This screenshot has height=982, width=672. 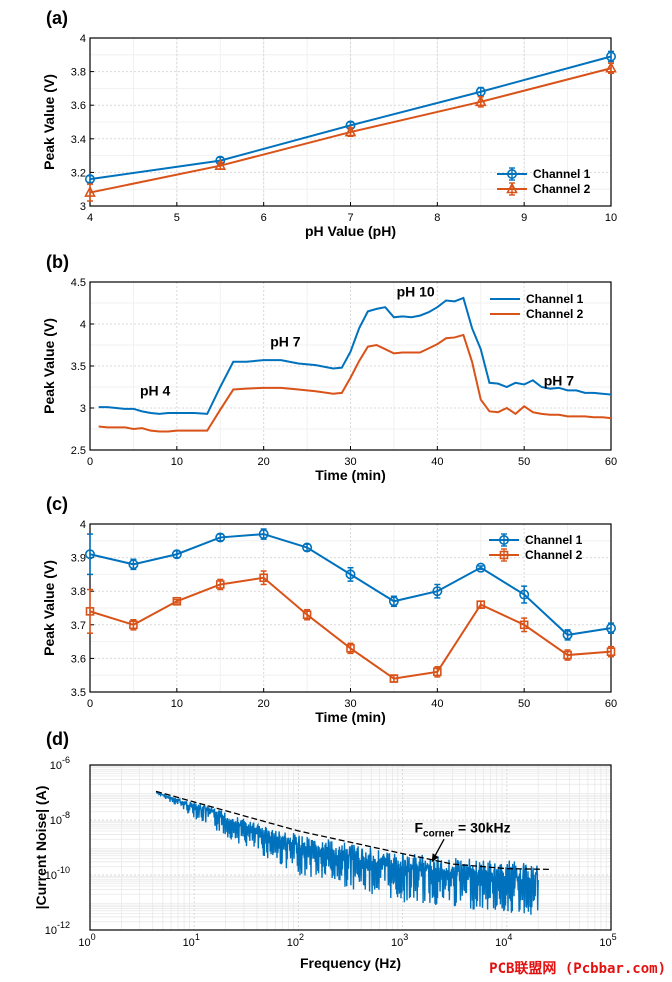 What do you see at coordinates (63, 870) in the screenshot?
I see `tick-exponent: -10` at bounding box center [63, 870].